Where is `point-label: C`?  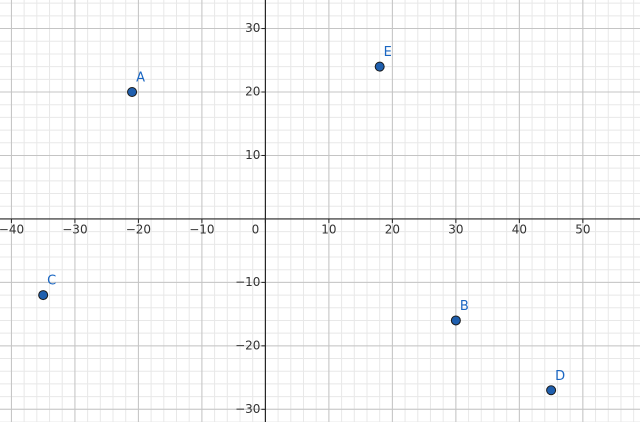 point-label: C is located at coordinates (51, 281).